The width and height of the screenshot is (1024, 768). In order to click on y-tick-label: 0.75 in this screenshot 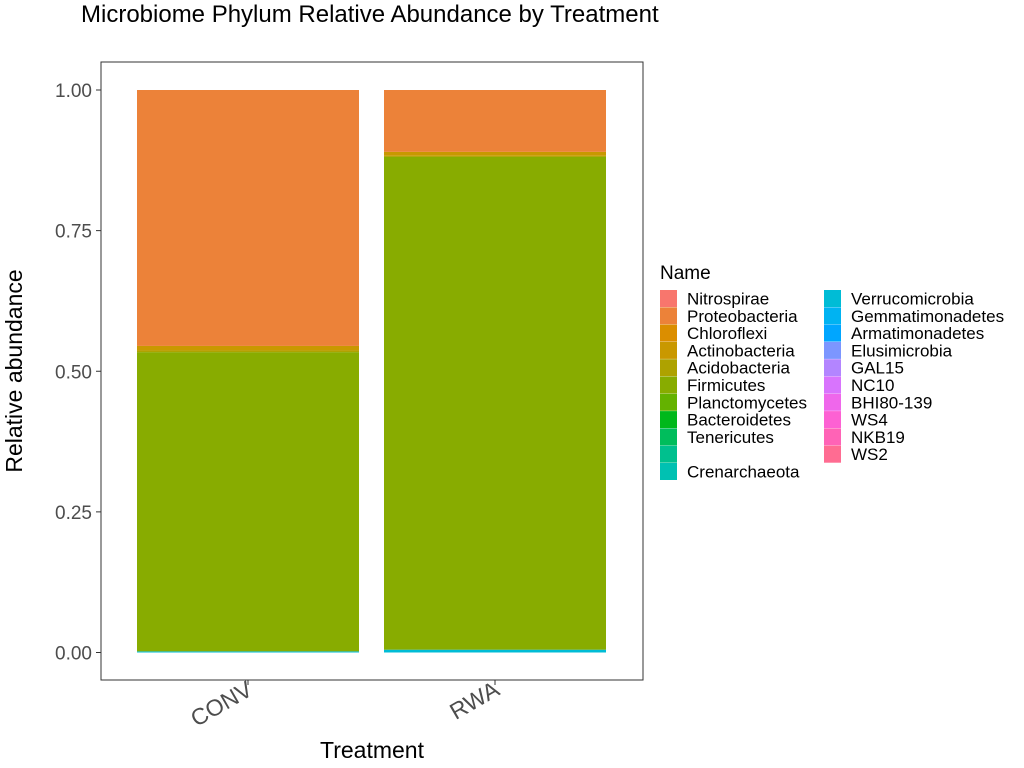, I will do `click(73, 232)`.